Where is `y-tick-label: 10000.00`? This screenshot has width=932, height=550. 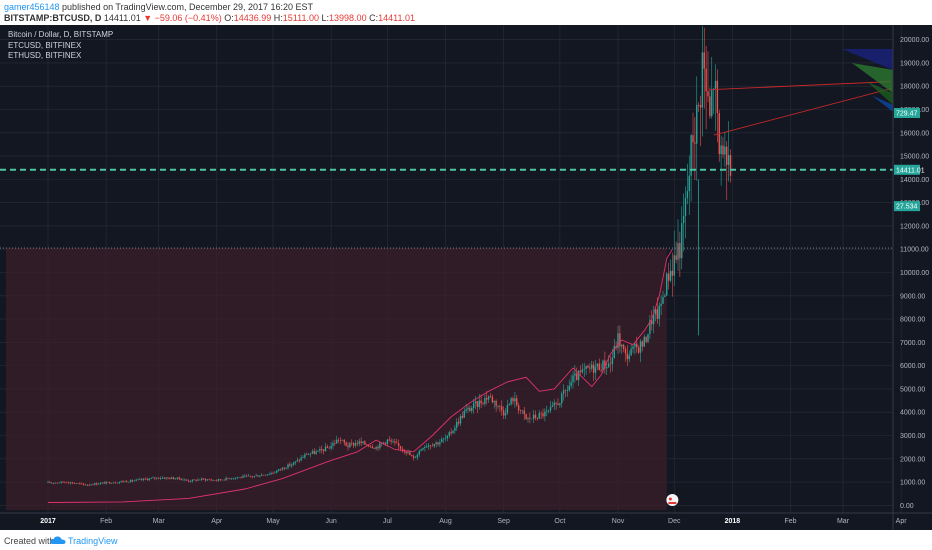 y-tick-label: 10000.00 is located at coordinates (914, 273).